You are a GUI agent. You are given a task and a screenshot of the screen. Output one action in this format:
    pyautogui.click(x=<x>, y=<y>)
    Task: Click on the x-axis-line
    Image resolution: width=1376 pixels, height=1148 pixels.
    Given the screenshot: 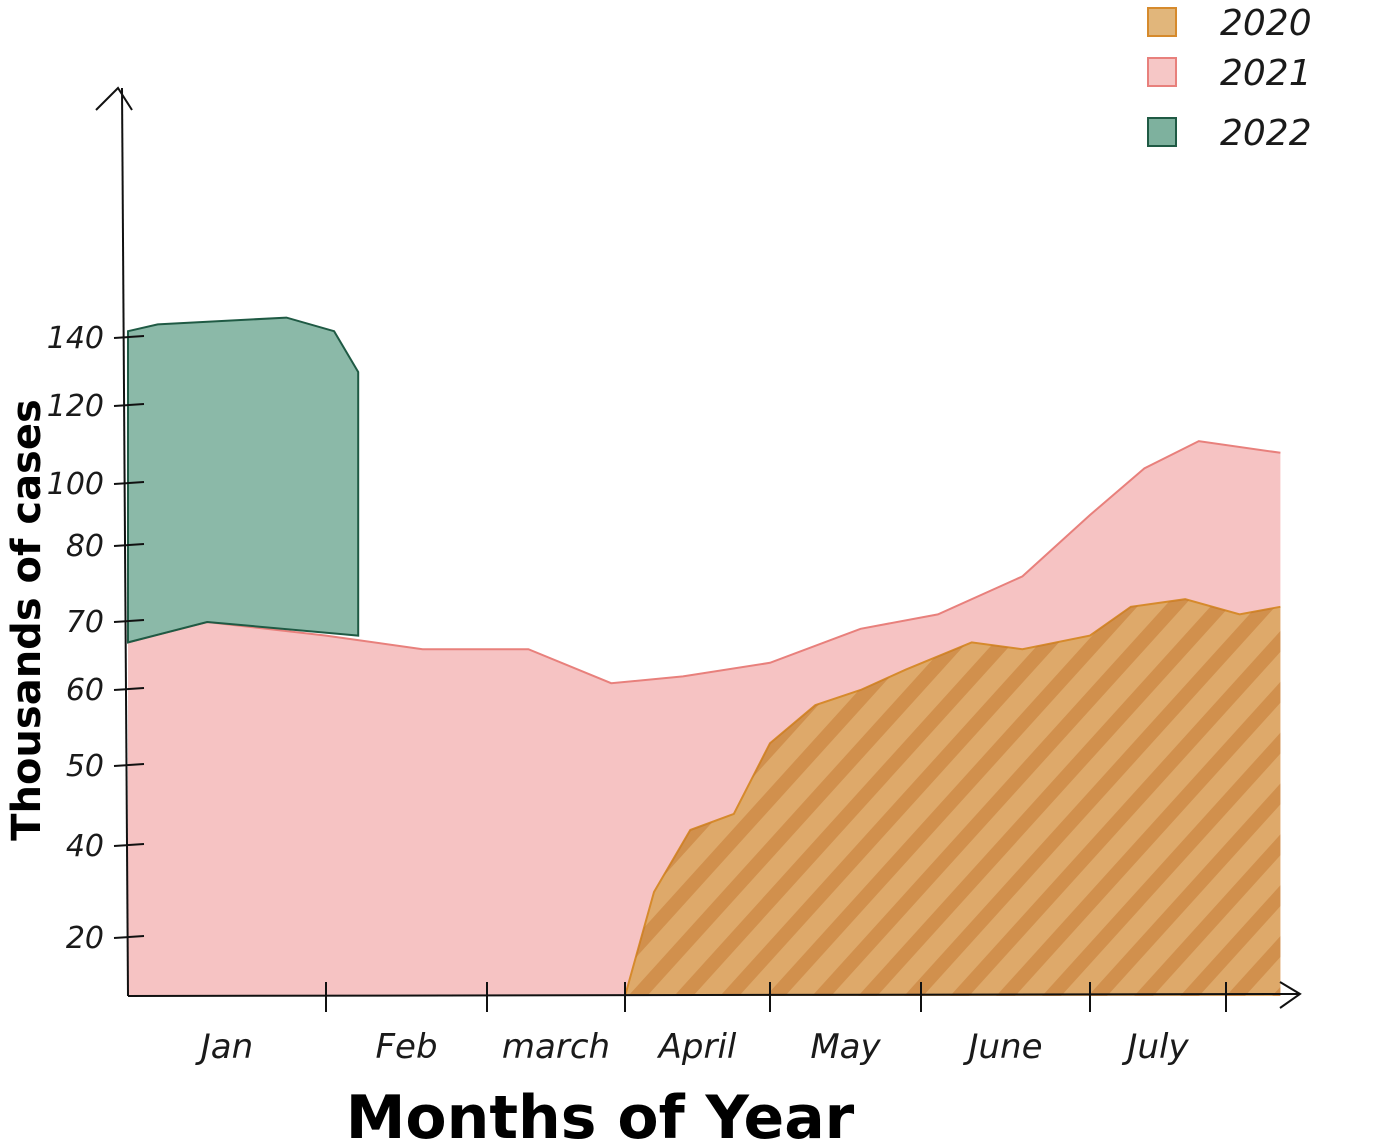 What is the action you would take?
    pyautogui.click(x=714, y=995)
    